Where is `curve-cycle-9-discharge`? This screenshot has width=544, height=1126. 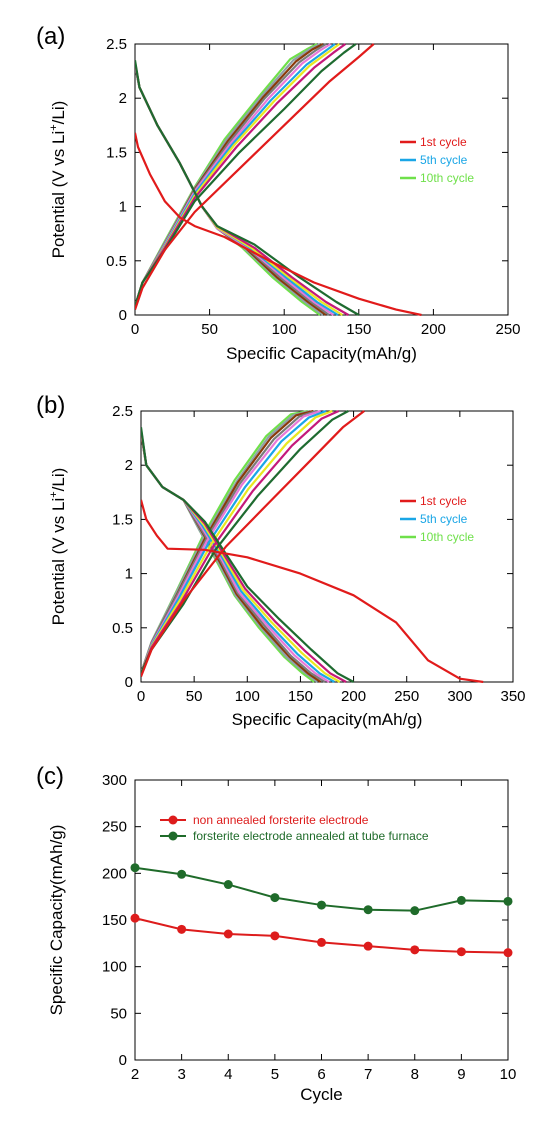
curve-cycle-9-discharge is located at coordinates (229, 190).